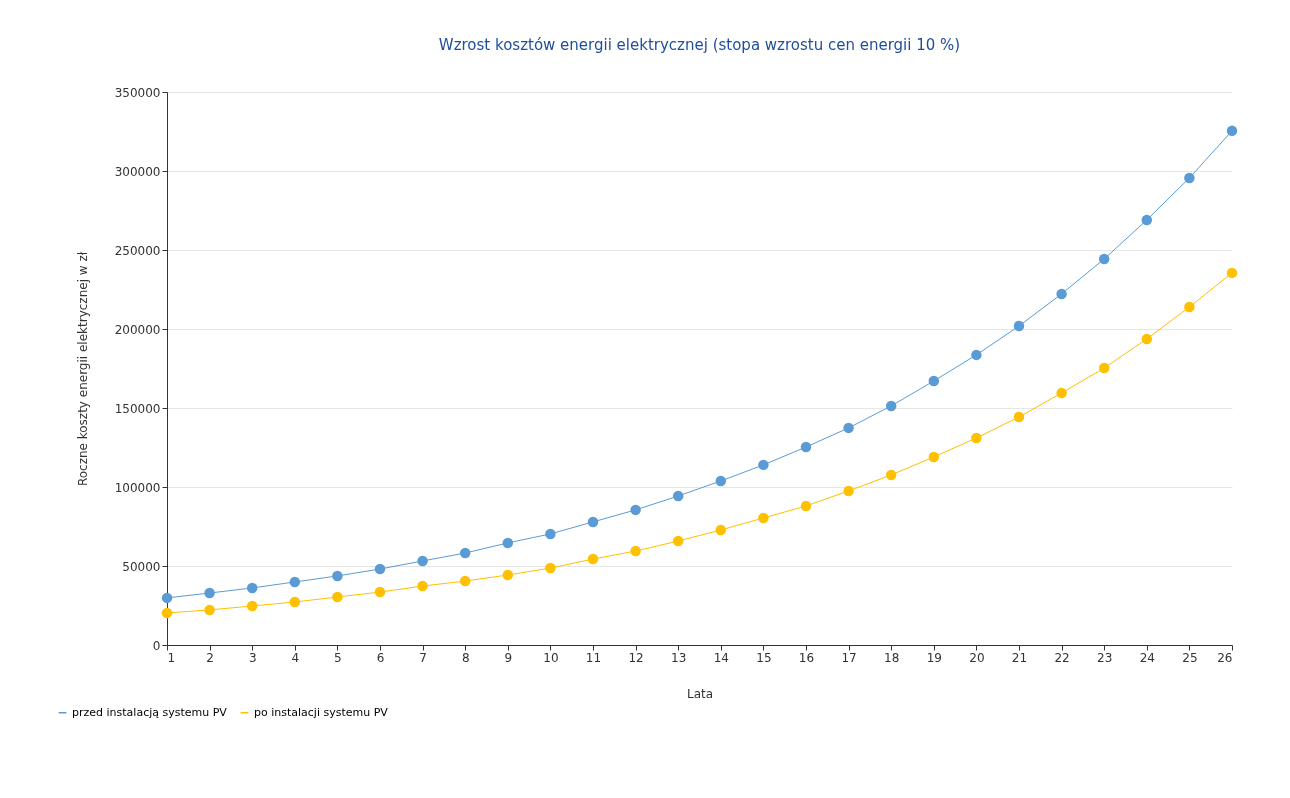 The height and width of the screenshot is (798, 1290). I want to click on x-tick-label: 26, so click(1225, 657).